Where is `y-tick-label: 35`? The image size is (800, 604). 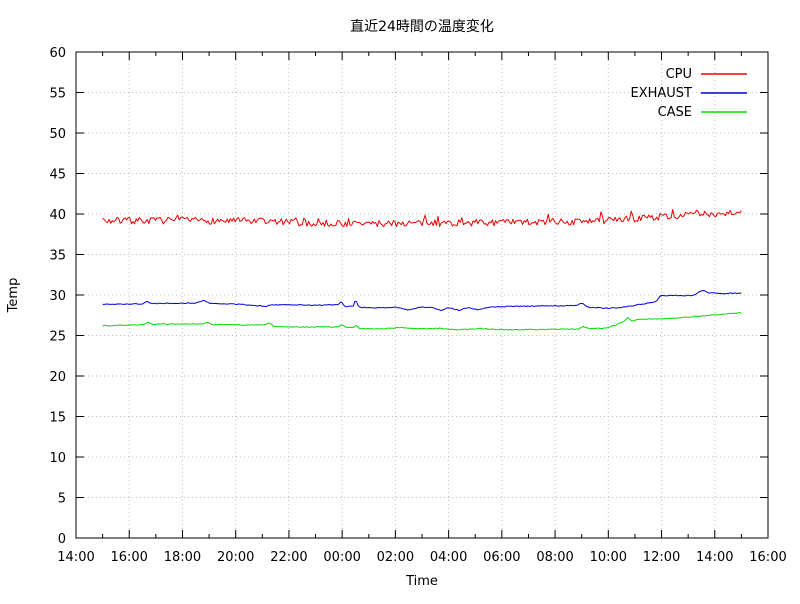
y-tick-label: 35 is located at coordinates (57, 256).